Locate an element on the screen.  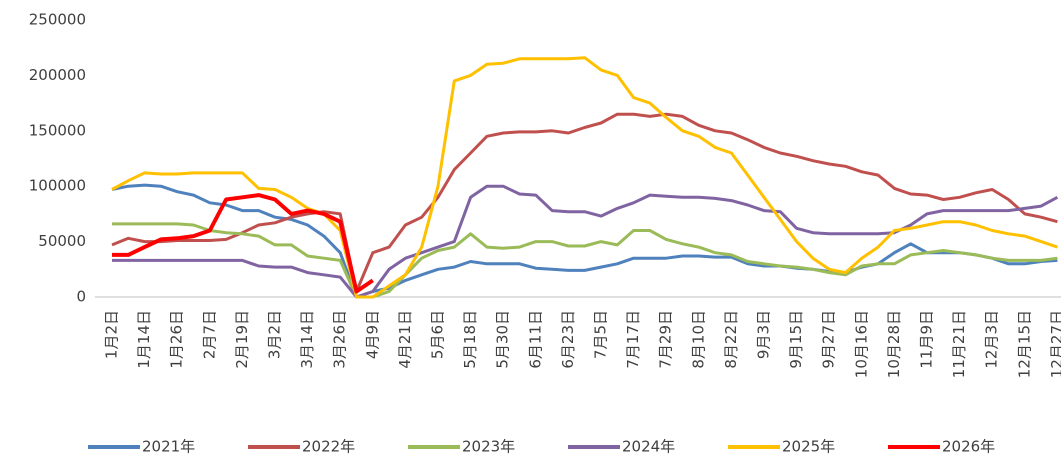
x-tick-label: 2月19日 is located at coordinates (242, 339).